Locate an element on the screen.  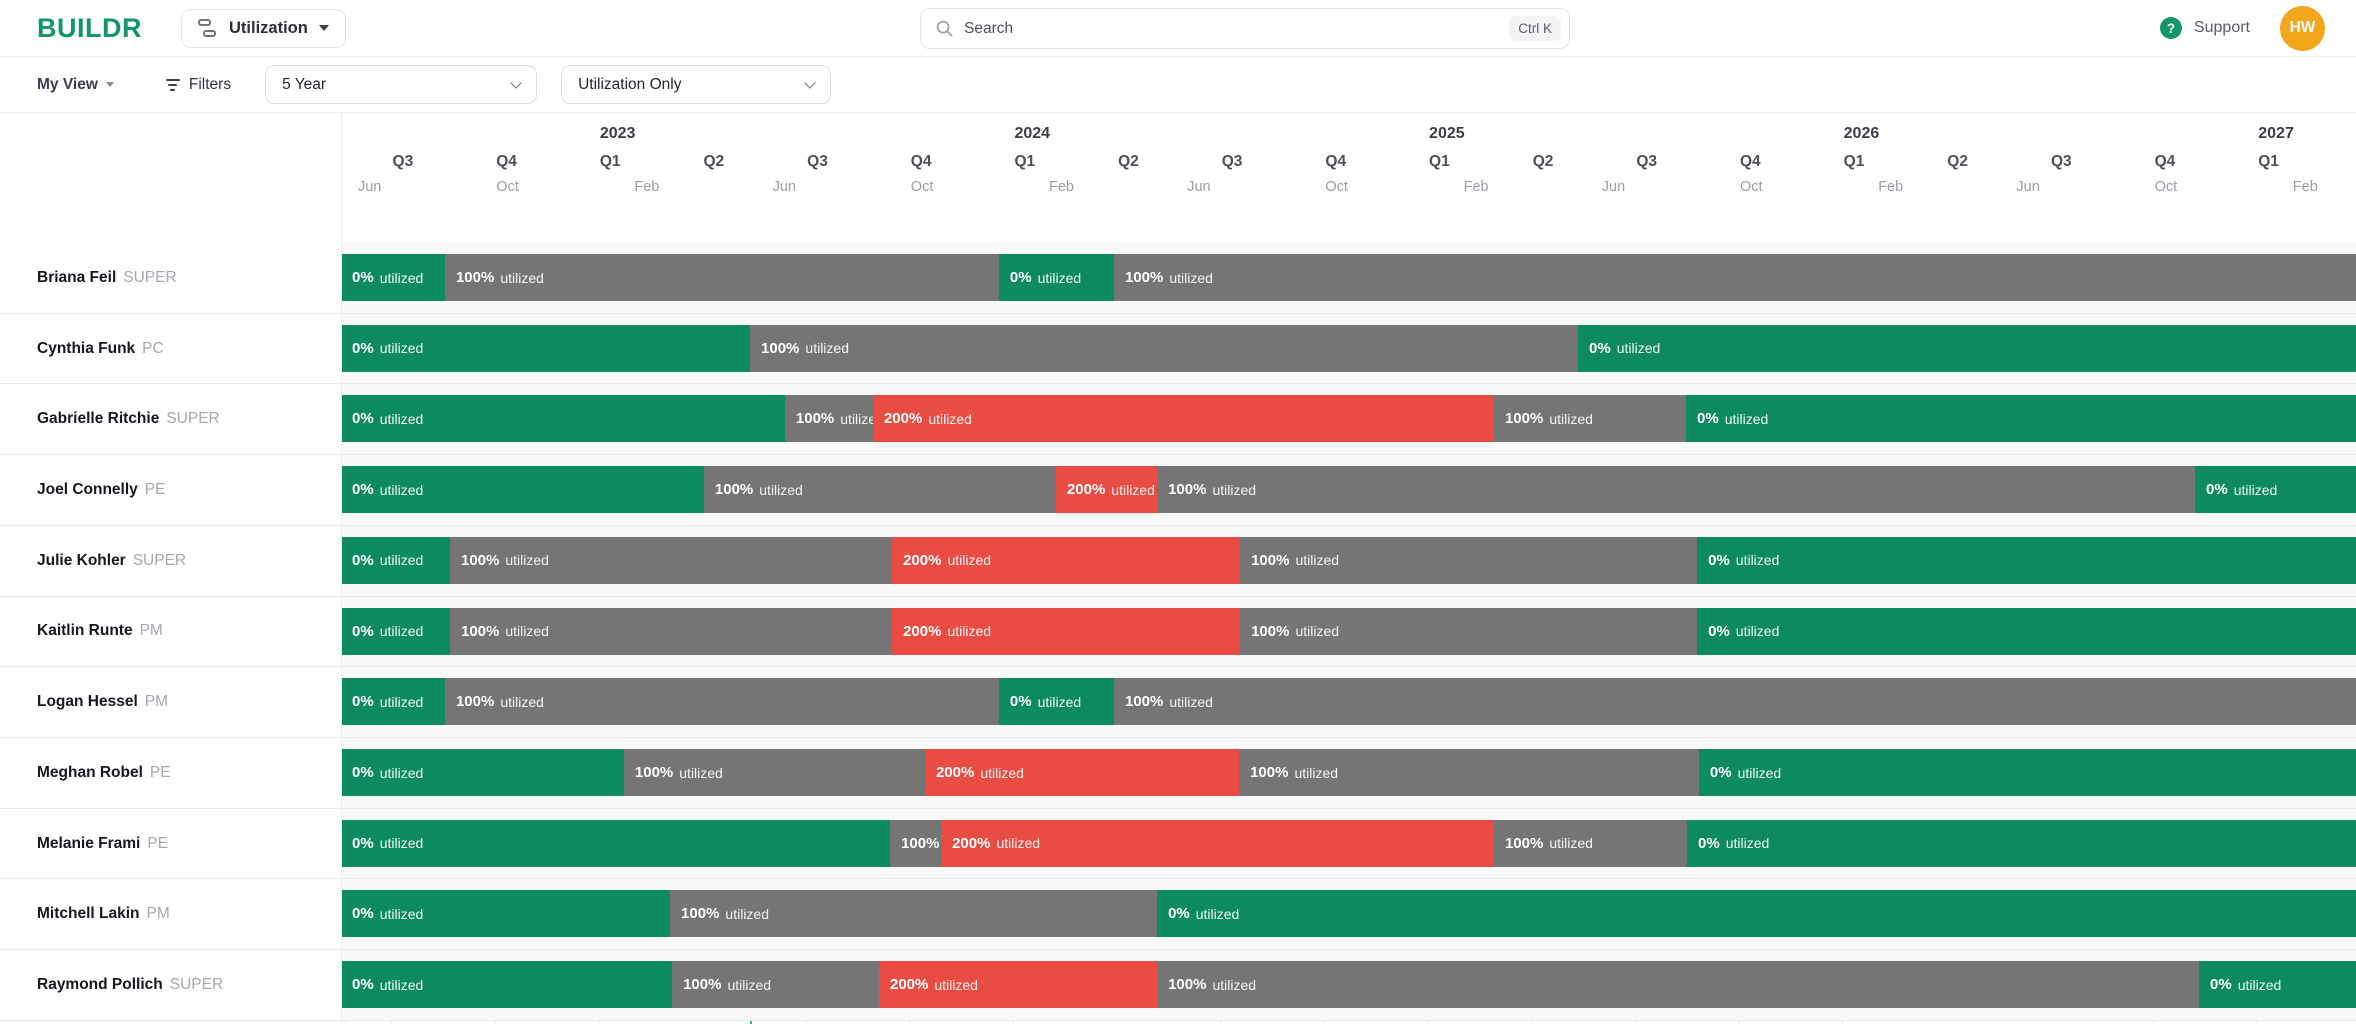
view-switcher-button: Utilization is located at coordinates (263, 28).